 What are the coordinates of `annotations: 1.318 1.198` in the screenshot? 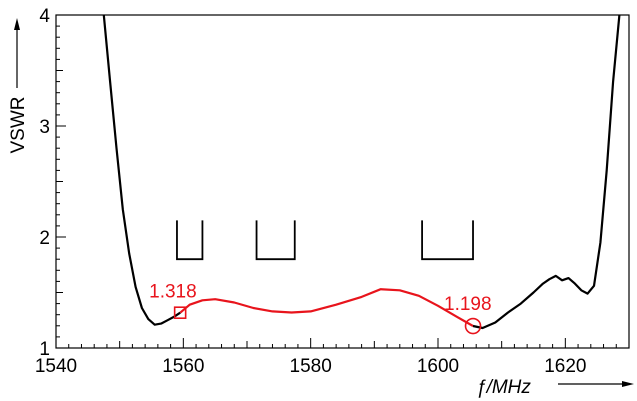 It's located at (320, 308).